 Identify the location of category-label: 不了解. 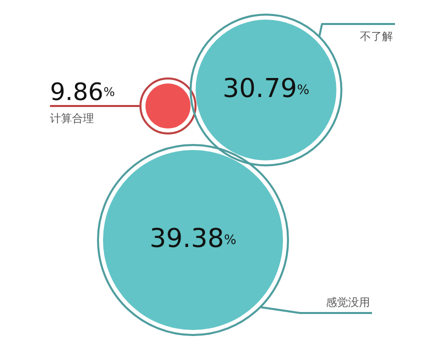
(376, 36).